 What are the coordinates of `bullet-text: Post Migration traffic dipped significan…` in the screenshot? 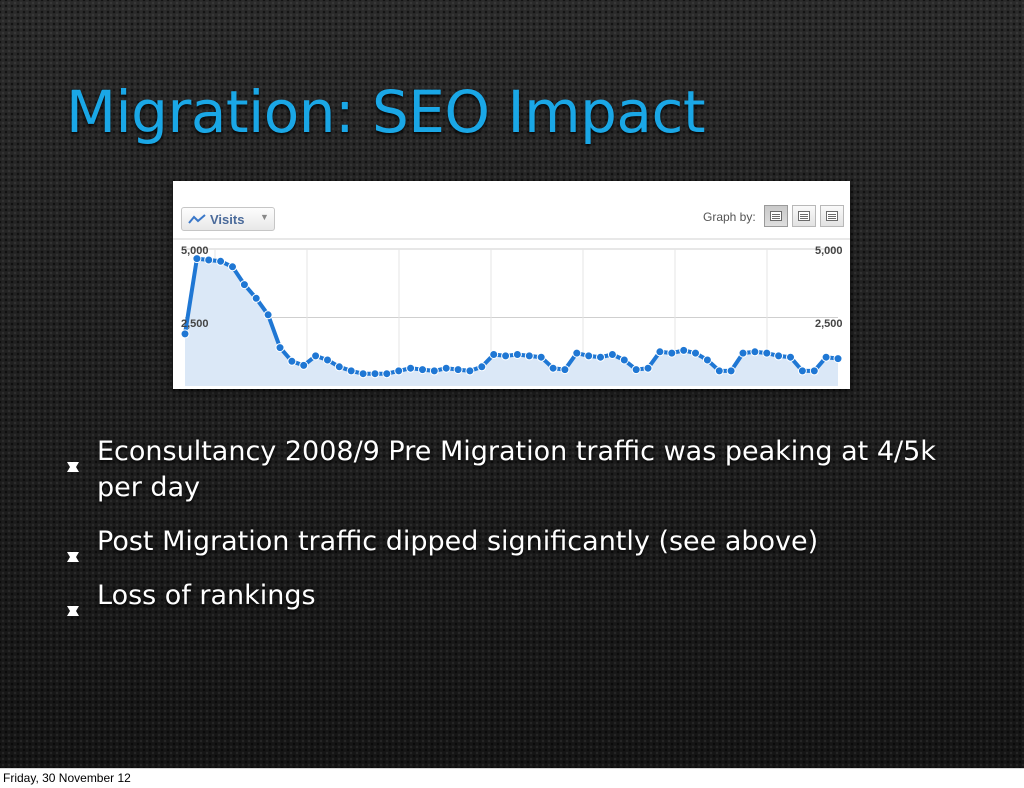 It's located at (458, 541).